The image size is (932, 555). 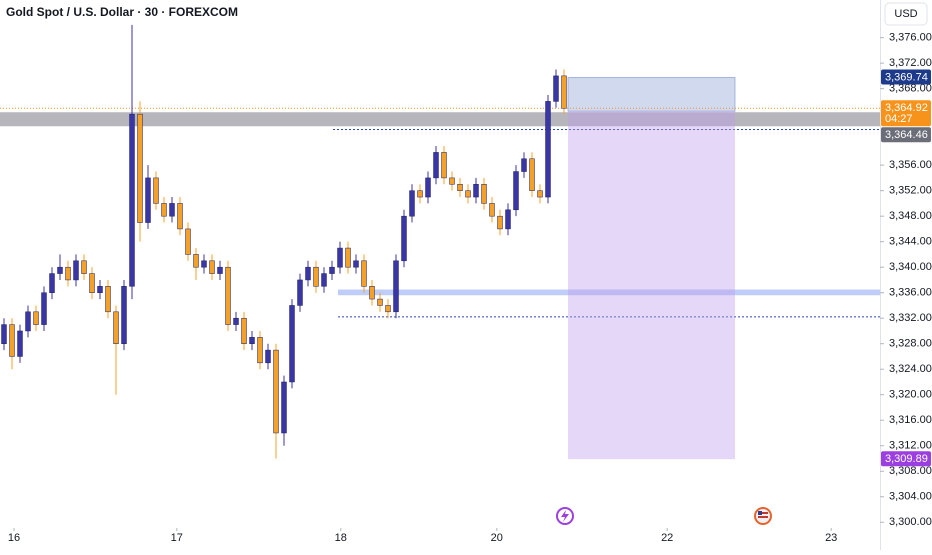 What do you see at coordinates (651, 285) in the screenshot?
I see `position-target-area` at bounding box center [651, 285].